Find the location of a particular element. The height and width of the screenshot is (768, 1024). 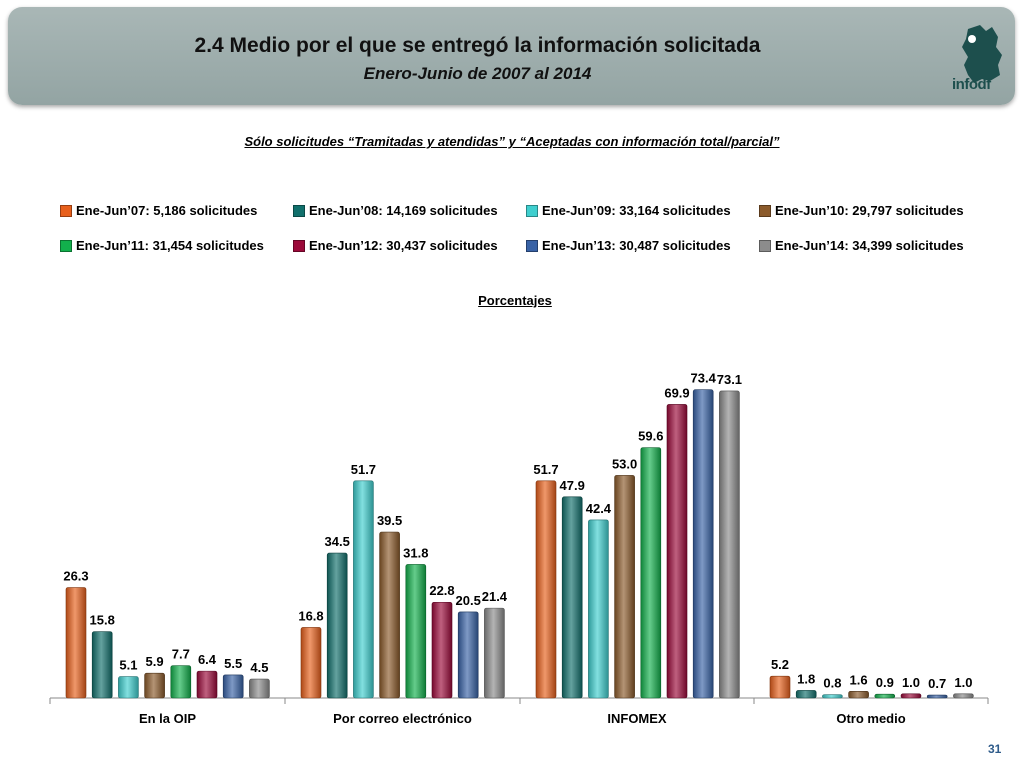

infodf-logo-icon is located at coordinates (982, 54).